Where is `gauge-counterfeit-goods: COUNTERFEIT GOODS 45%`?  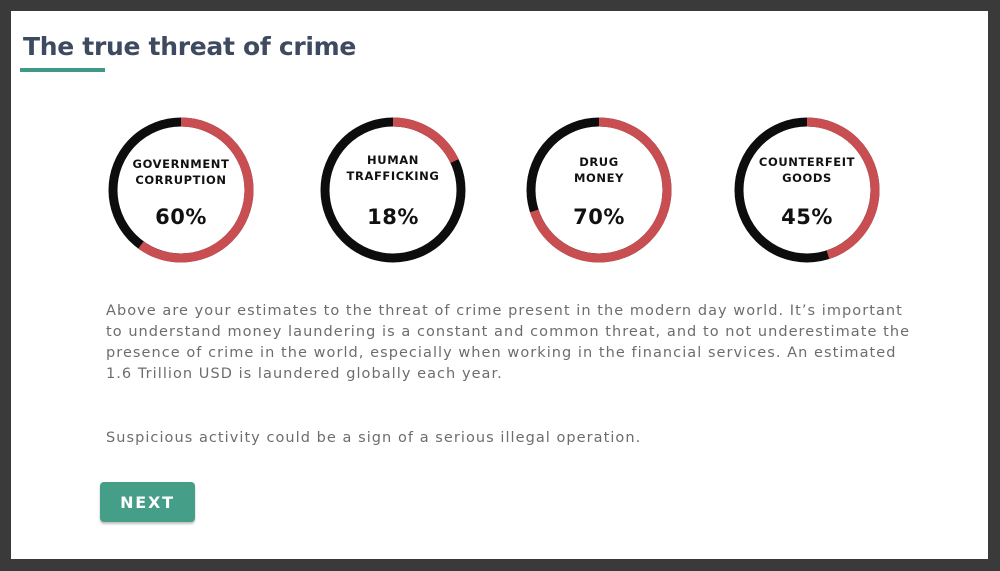
gauge-counterfeit-goods: COUNTERFEIT GOODS 45% is located at coordinates (807, 190).